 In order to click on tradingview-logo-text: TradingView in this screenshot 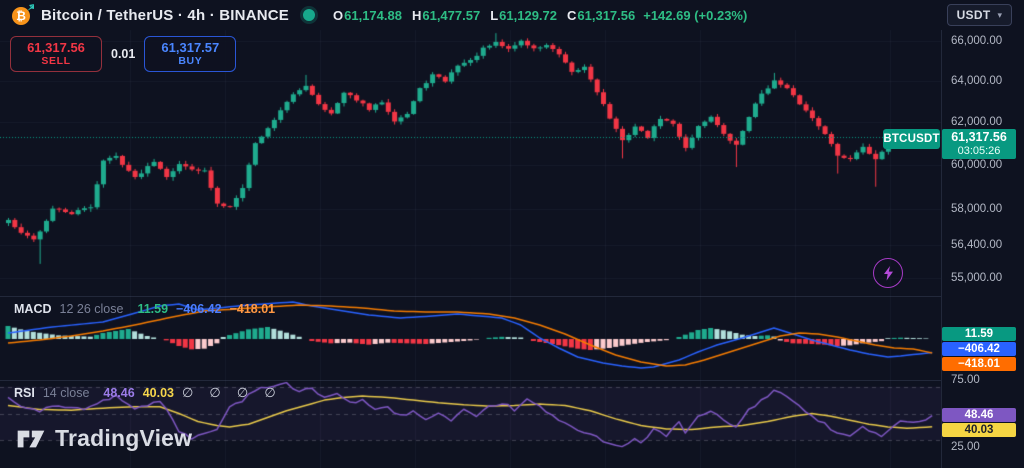, I will do `click(124, 438)`.